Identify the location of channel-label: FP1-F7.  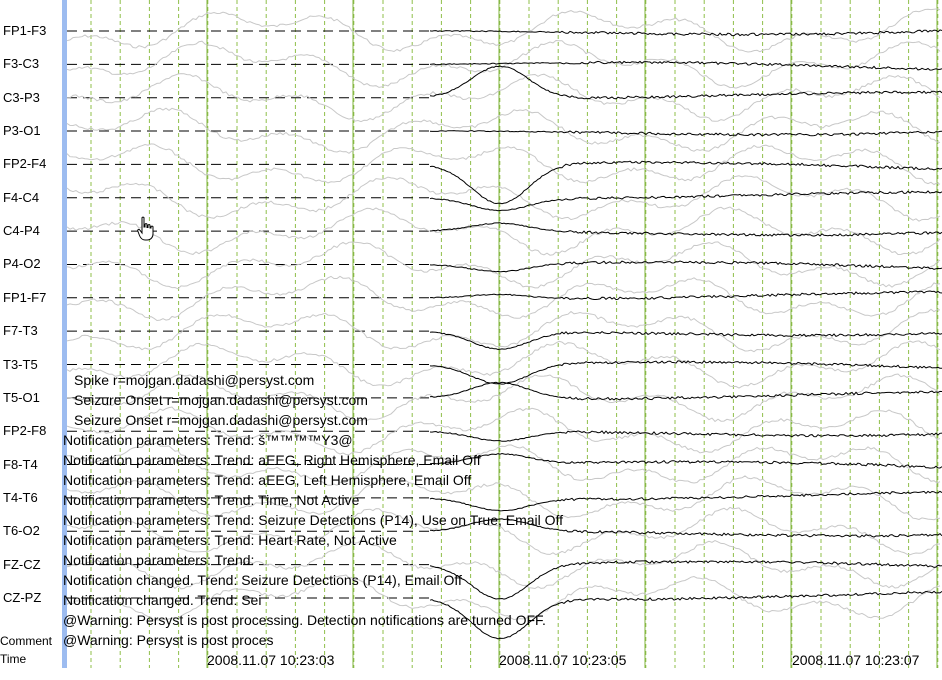
(25, 297).